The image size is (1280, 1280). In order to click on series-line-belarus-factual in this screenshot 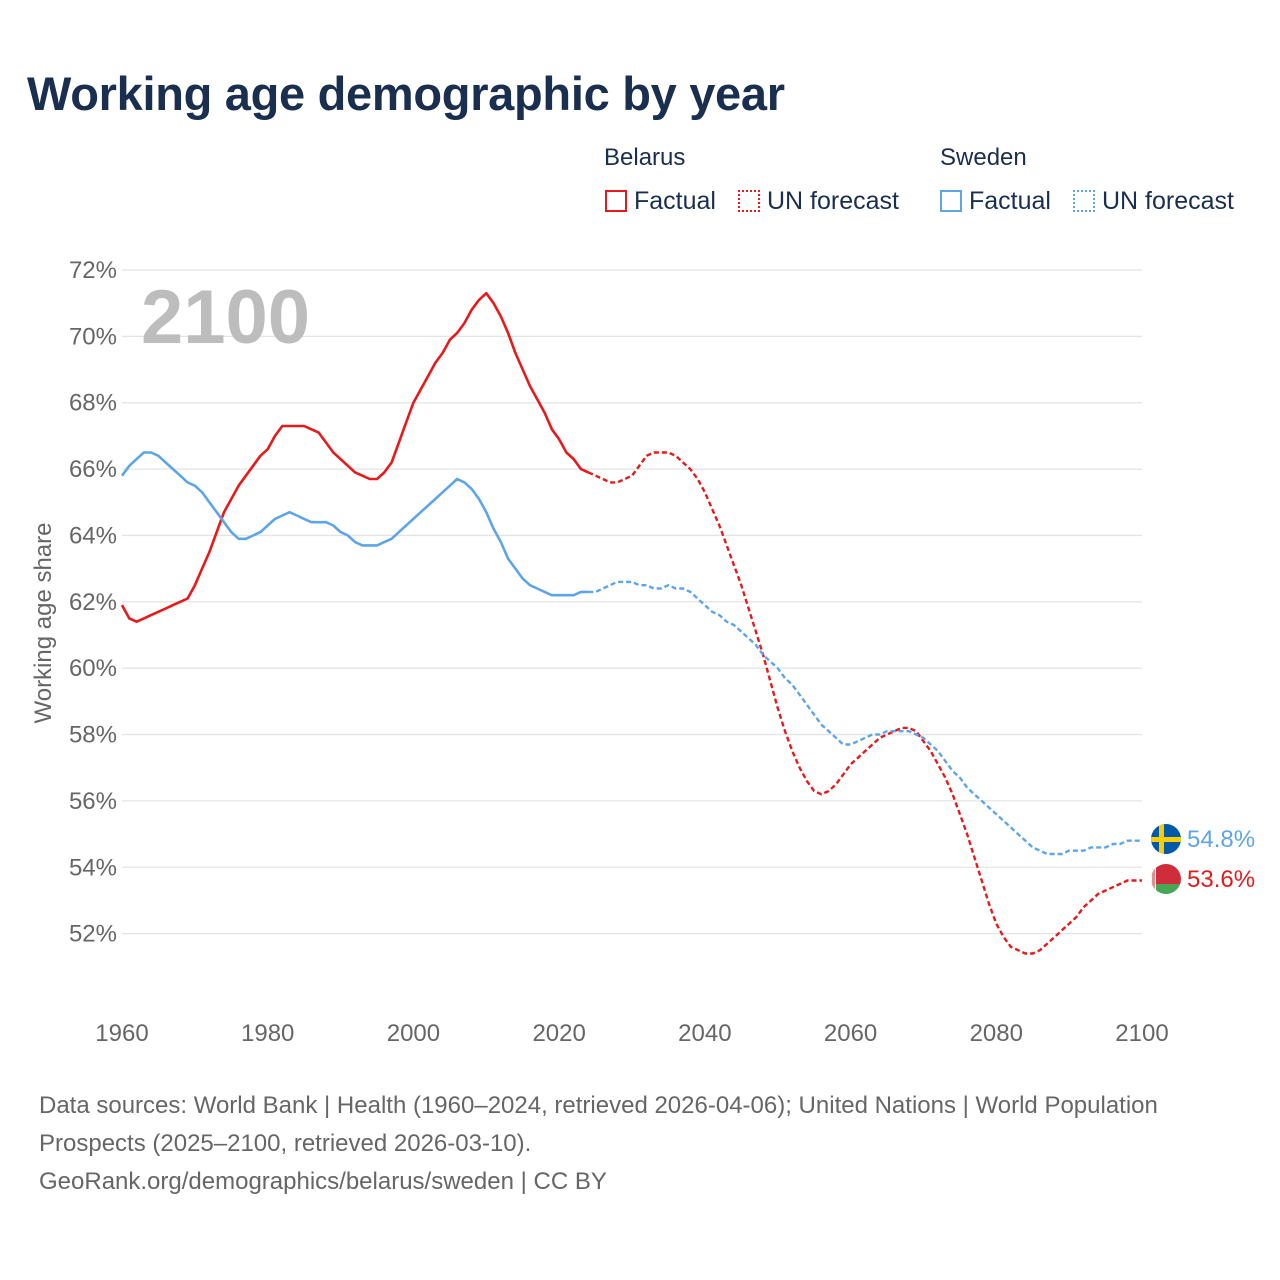, I will do `click(354, 457)`.